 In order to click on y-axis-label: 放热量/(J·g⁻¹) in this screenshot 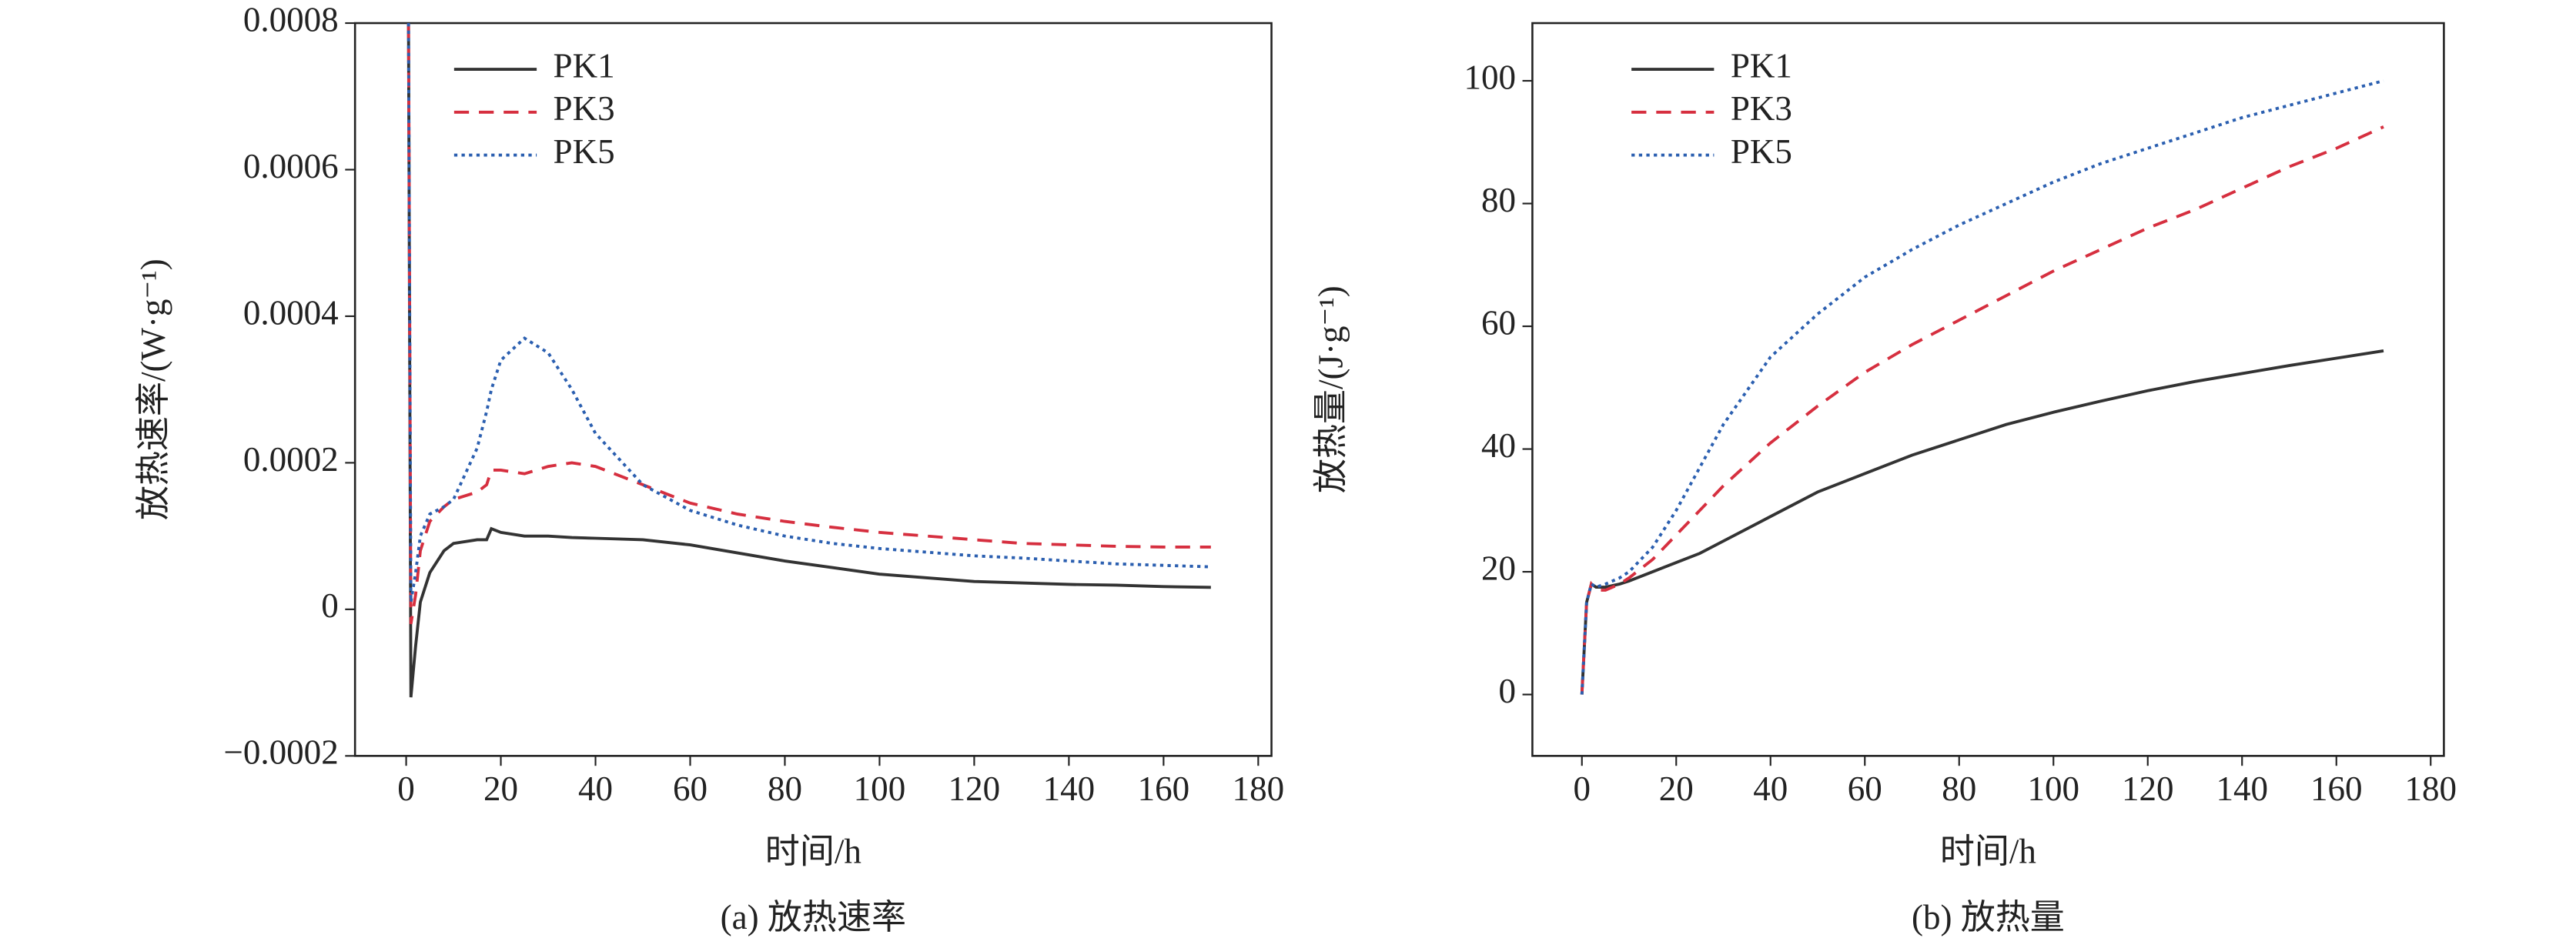, I will do `click(1331, 389)`.